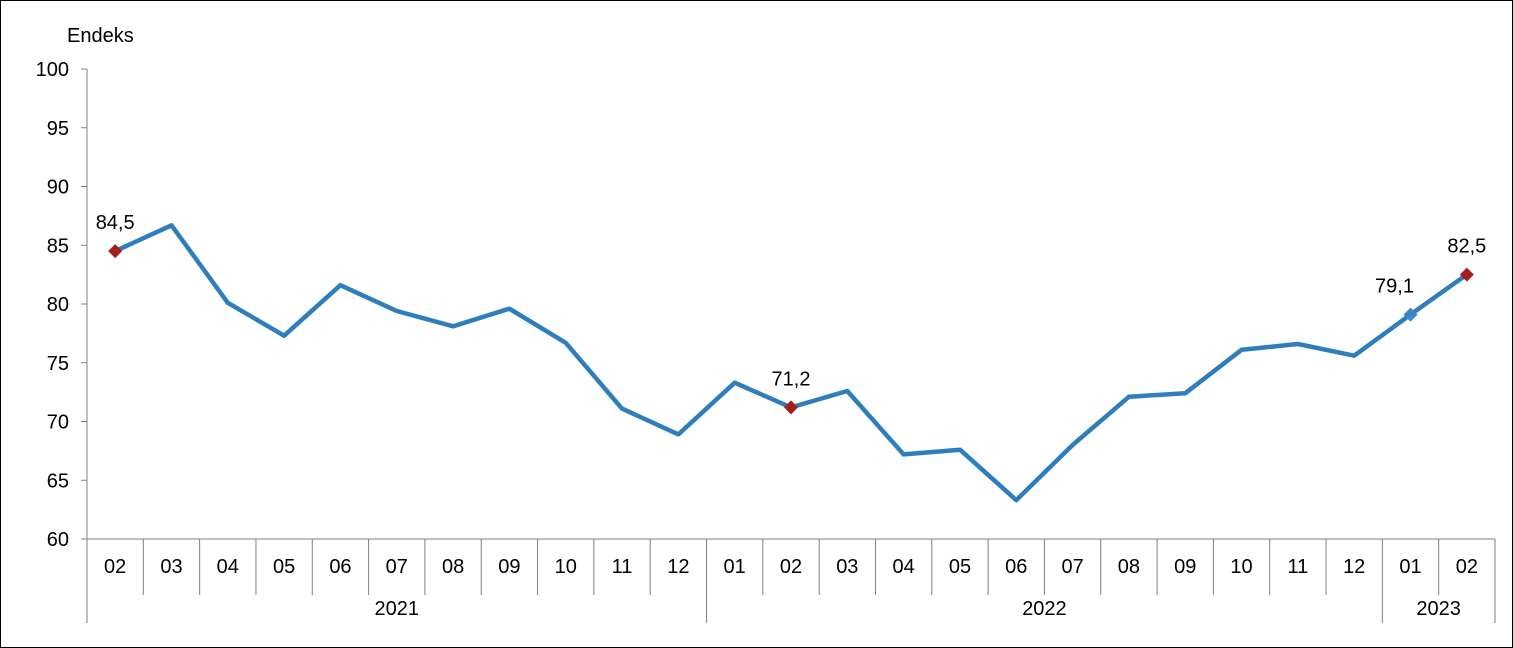  Describe the element at coordinates (58, 423) in the screenshot. I see `y-tick-label: 70` at that location.